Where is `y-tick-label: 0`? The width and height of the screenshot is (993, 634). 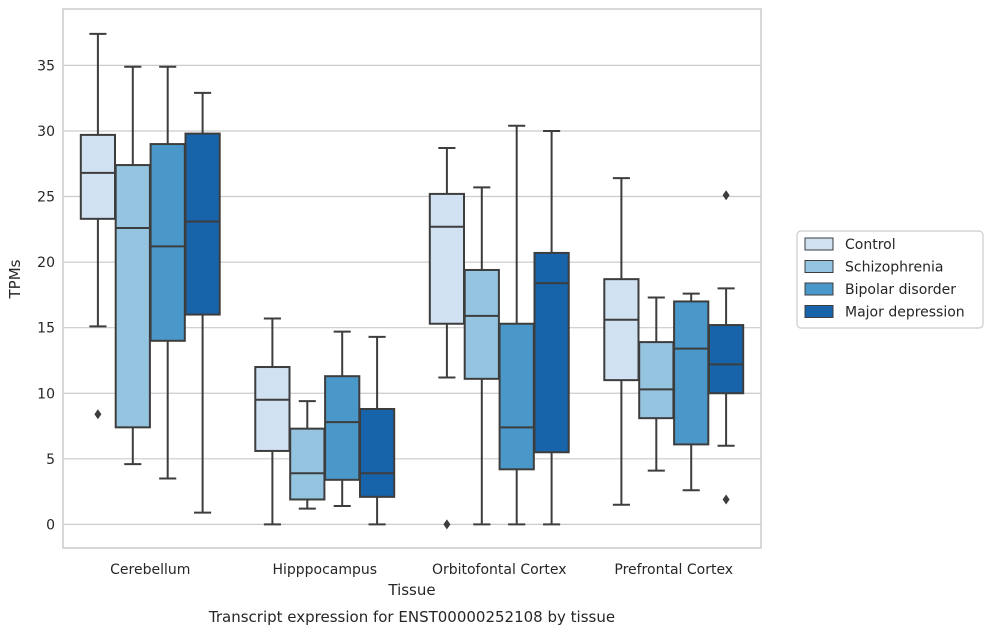 y-tick-label: 0 is located at coordinates (50, 525).